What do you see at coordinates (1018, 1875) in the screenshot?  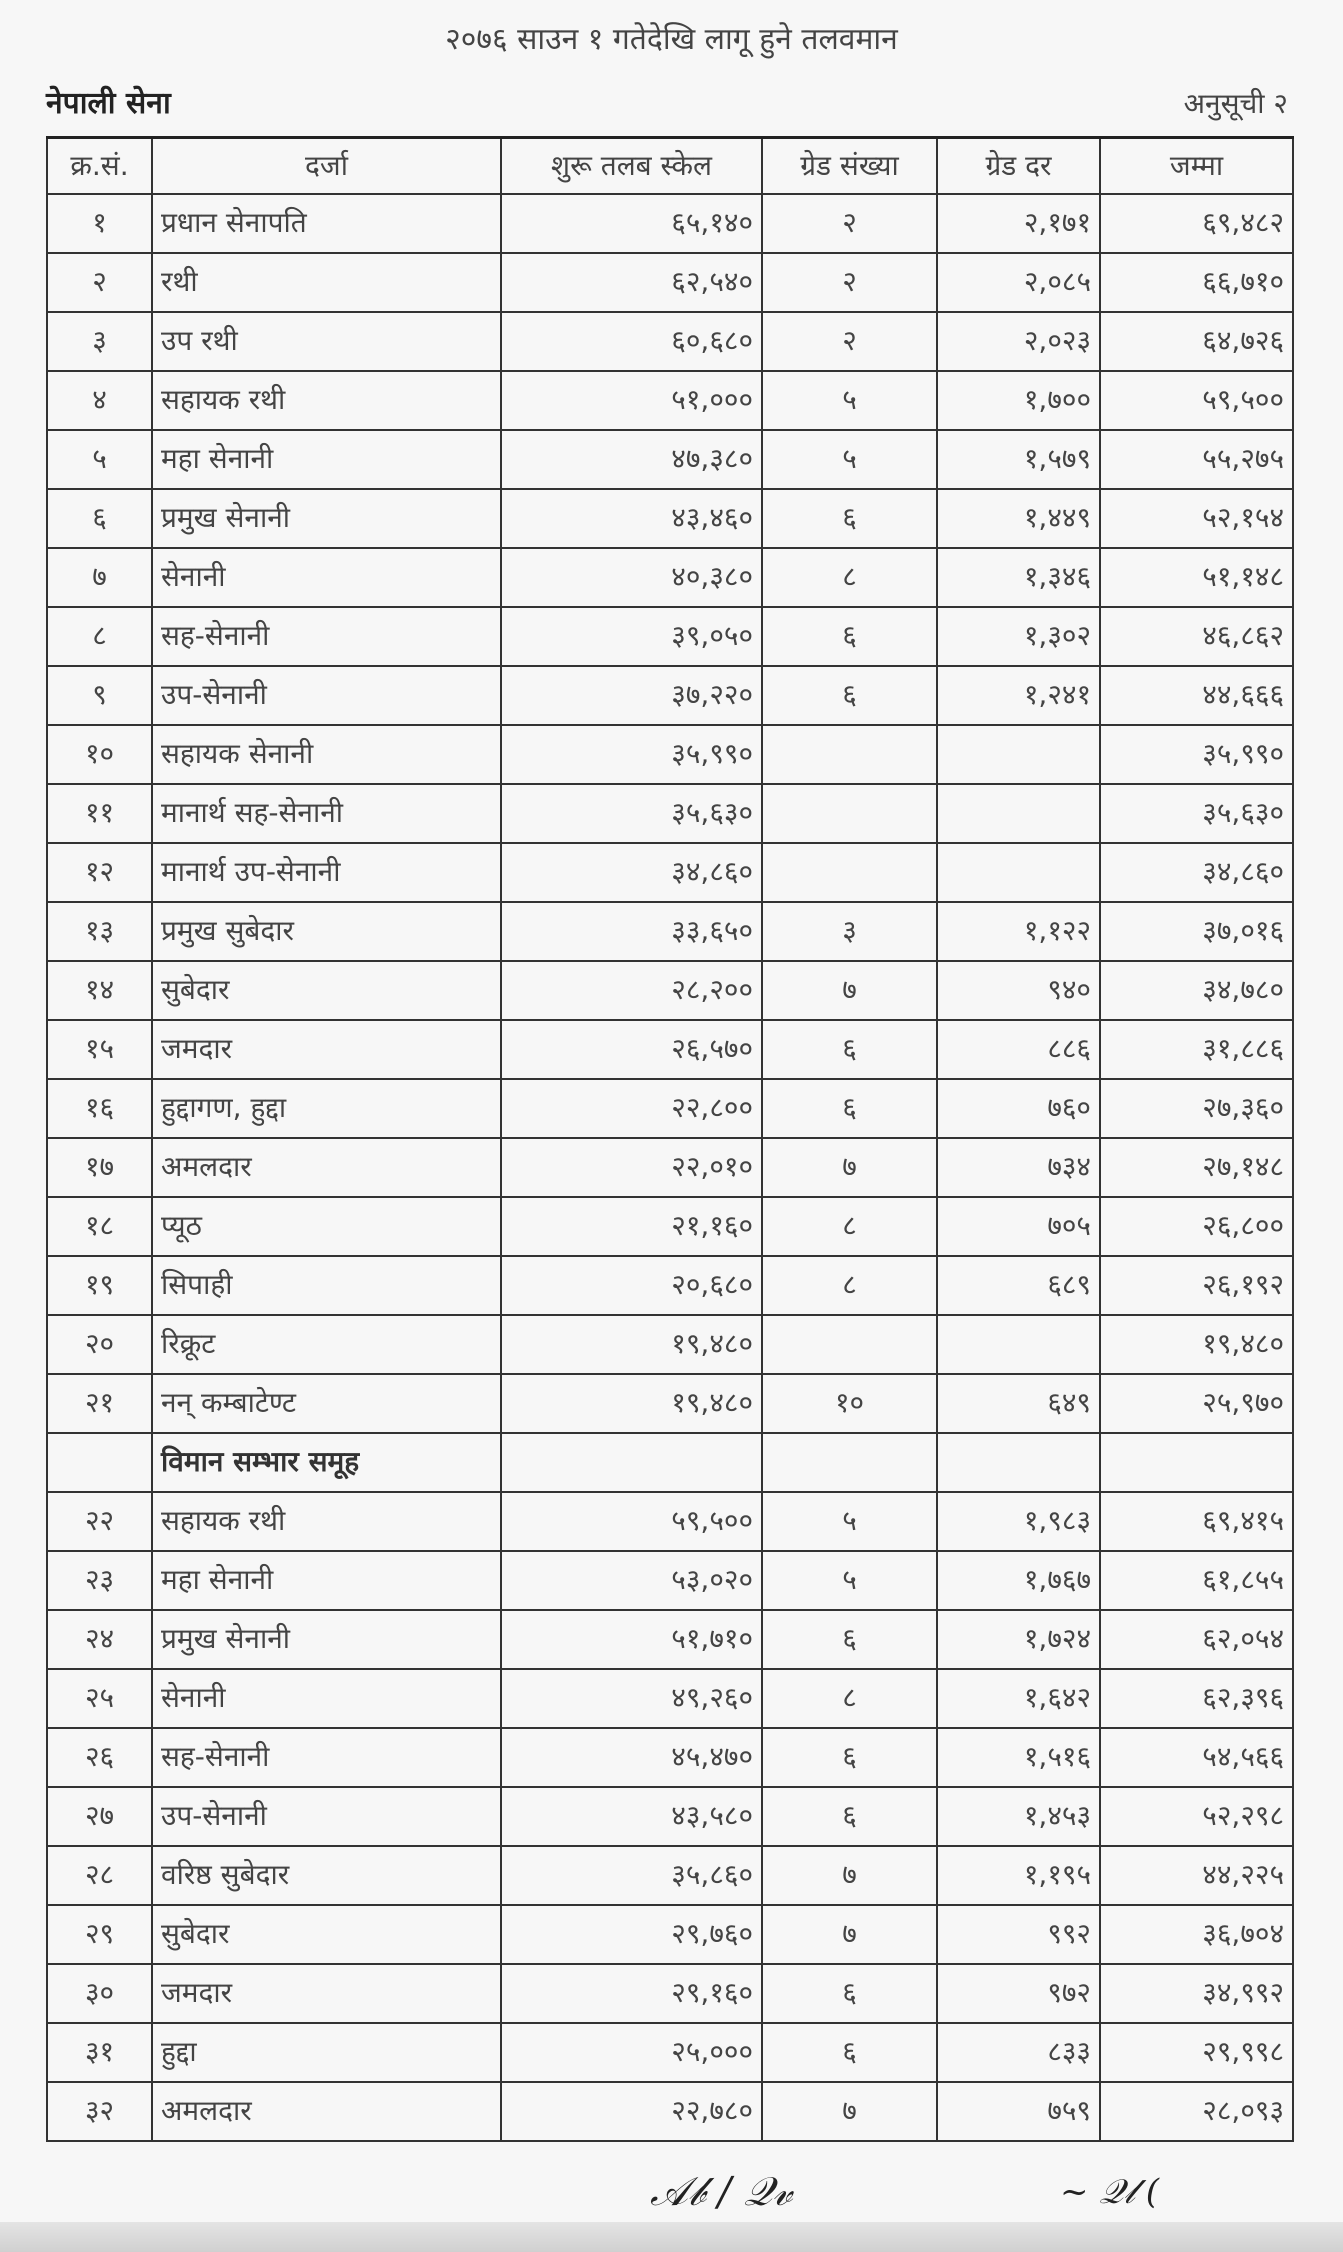 I see `grade-rate-cell: १,१९५` at bounding box center [1018, 1875].